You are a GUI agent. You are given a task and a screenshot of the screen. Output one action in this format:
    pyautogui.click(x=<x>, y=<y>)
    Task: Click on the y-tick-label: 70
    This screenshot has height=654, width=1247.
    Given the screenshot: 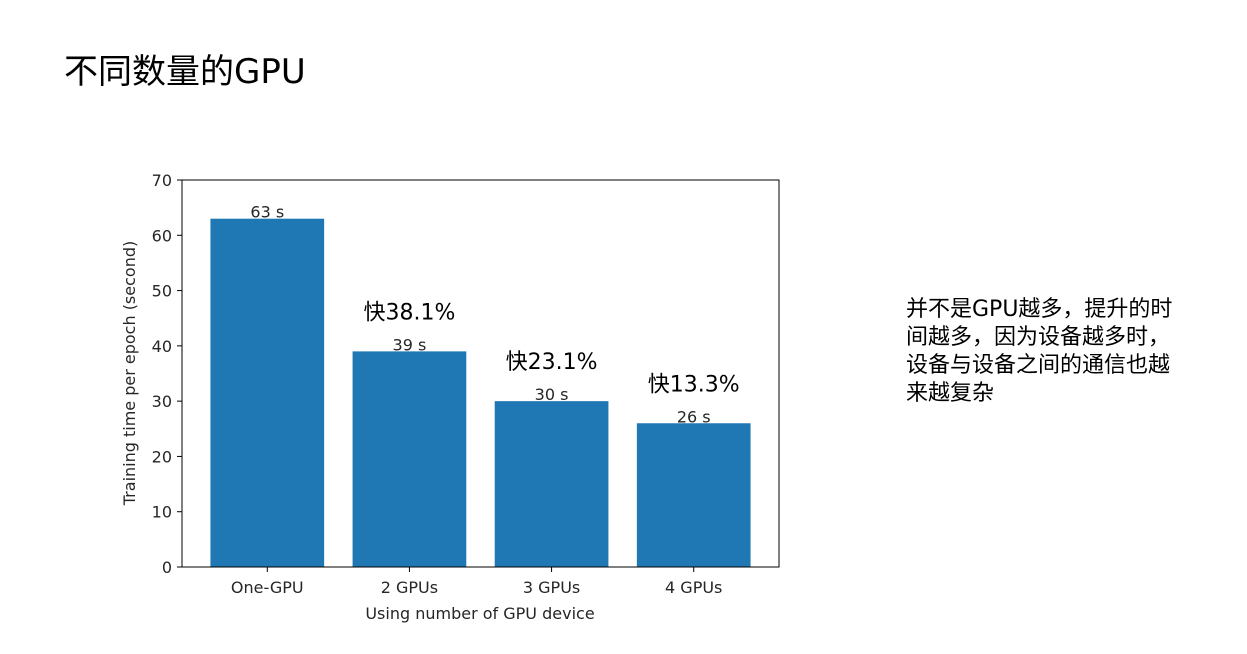 What is the action you would take?
    pyautogui.click(x=162, y=180)
    